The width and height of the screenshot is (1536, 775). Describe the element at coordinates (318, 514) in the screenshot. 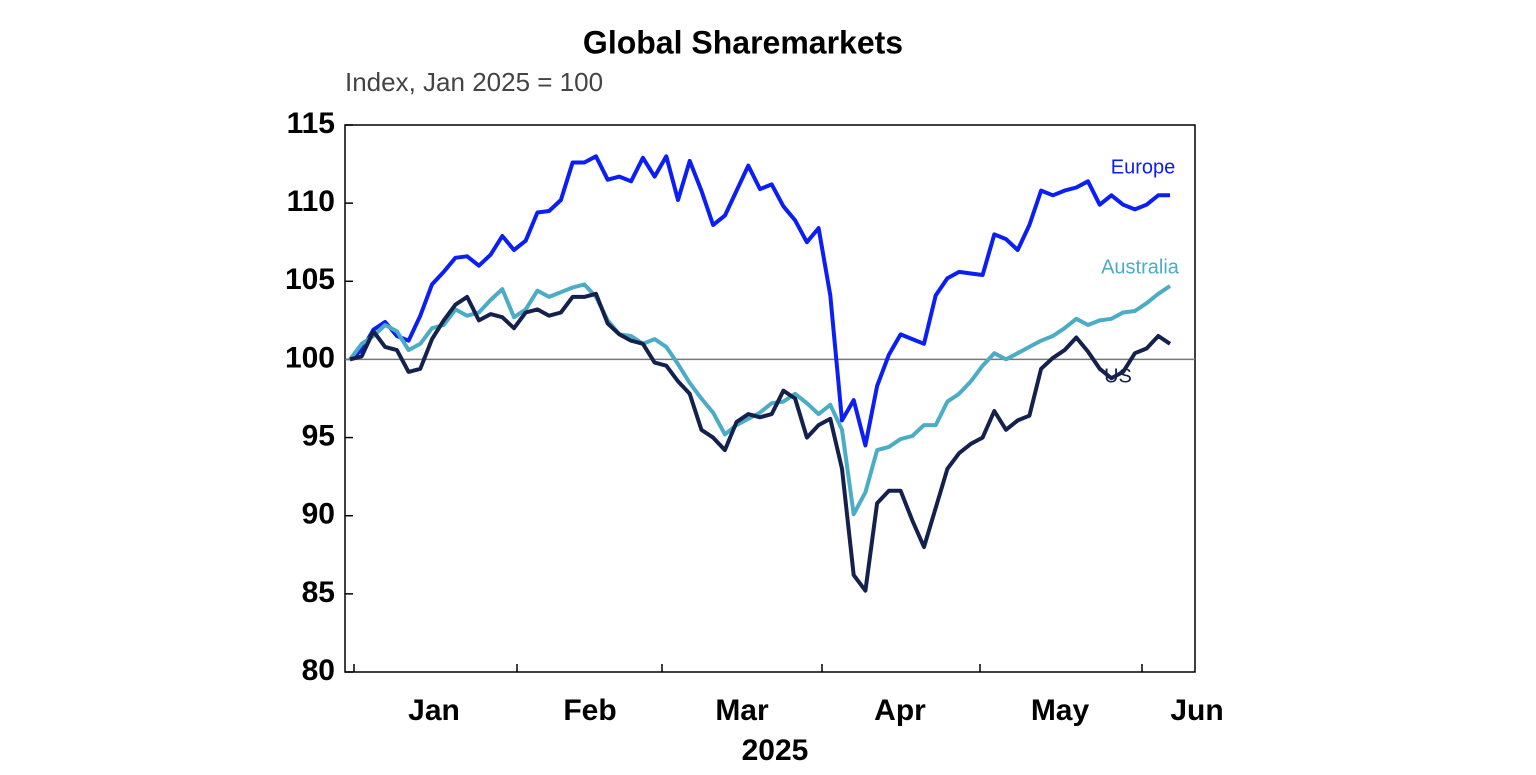

I see `y-tick-label: 90` at that location.